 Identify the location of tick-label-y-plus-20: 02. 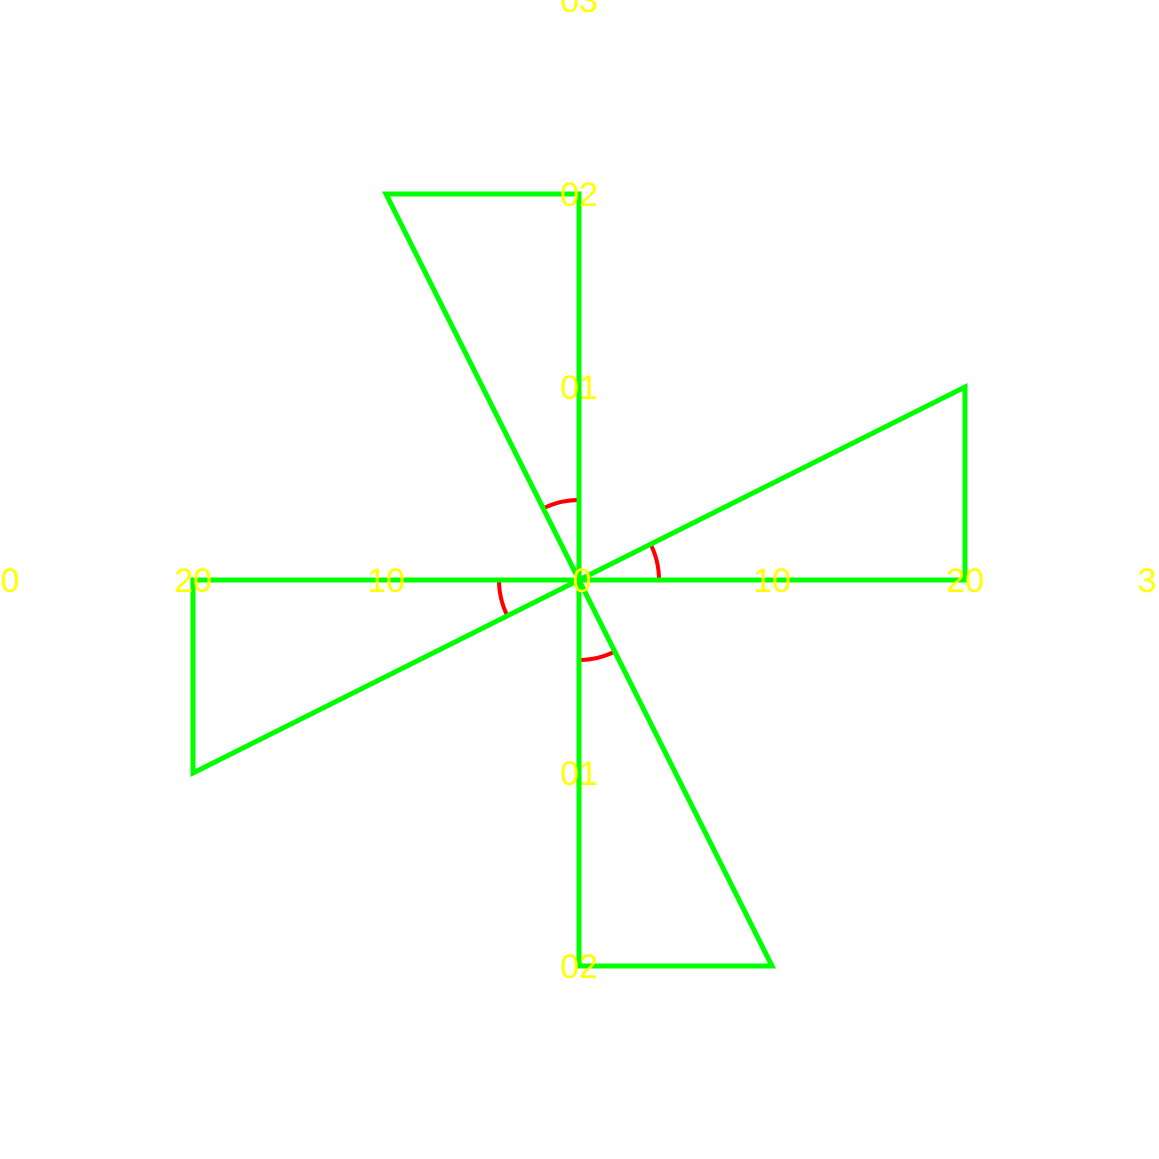
(579, 195).